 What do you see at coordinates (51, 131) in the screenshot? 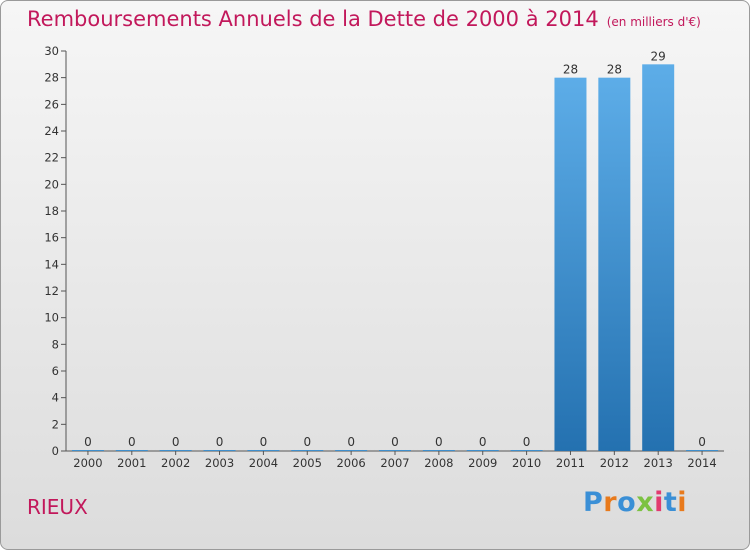
I see `y-tick-label: 24` at bounding box center [51, 131].